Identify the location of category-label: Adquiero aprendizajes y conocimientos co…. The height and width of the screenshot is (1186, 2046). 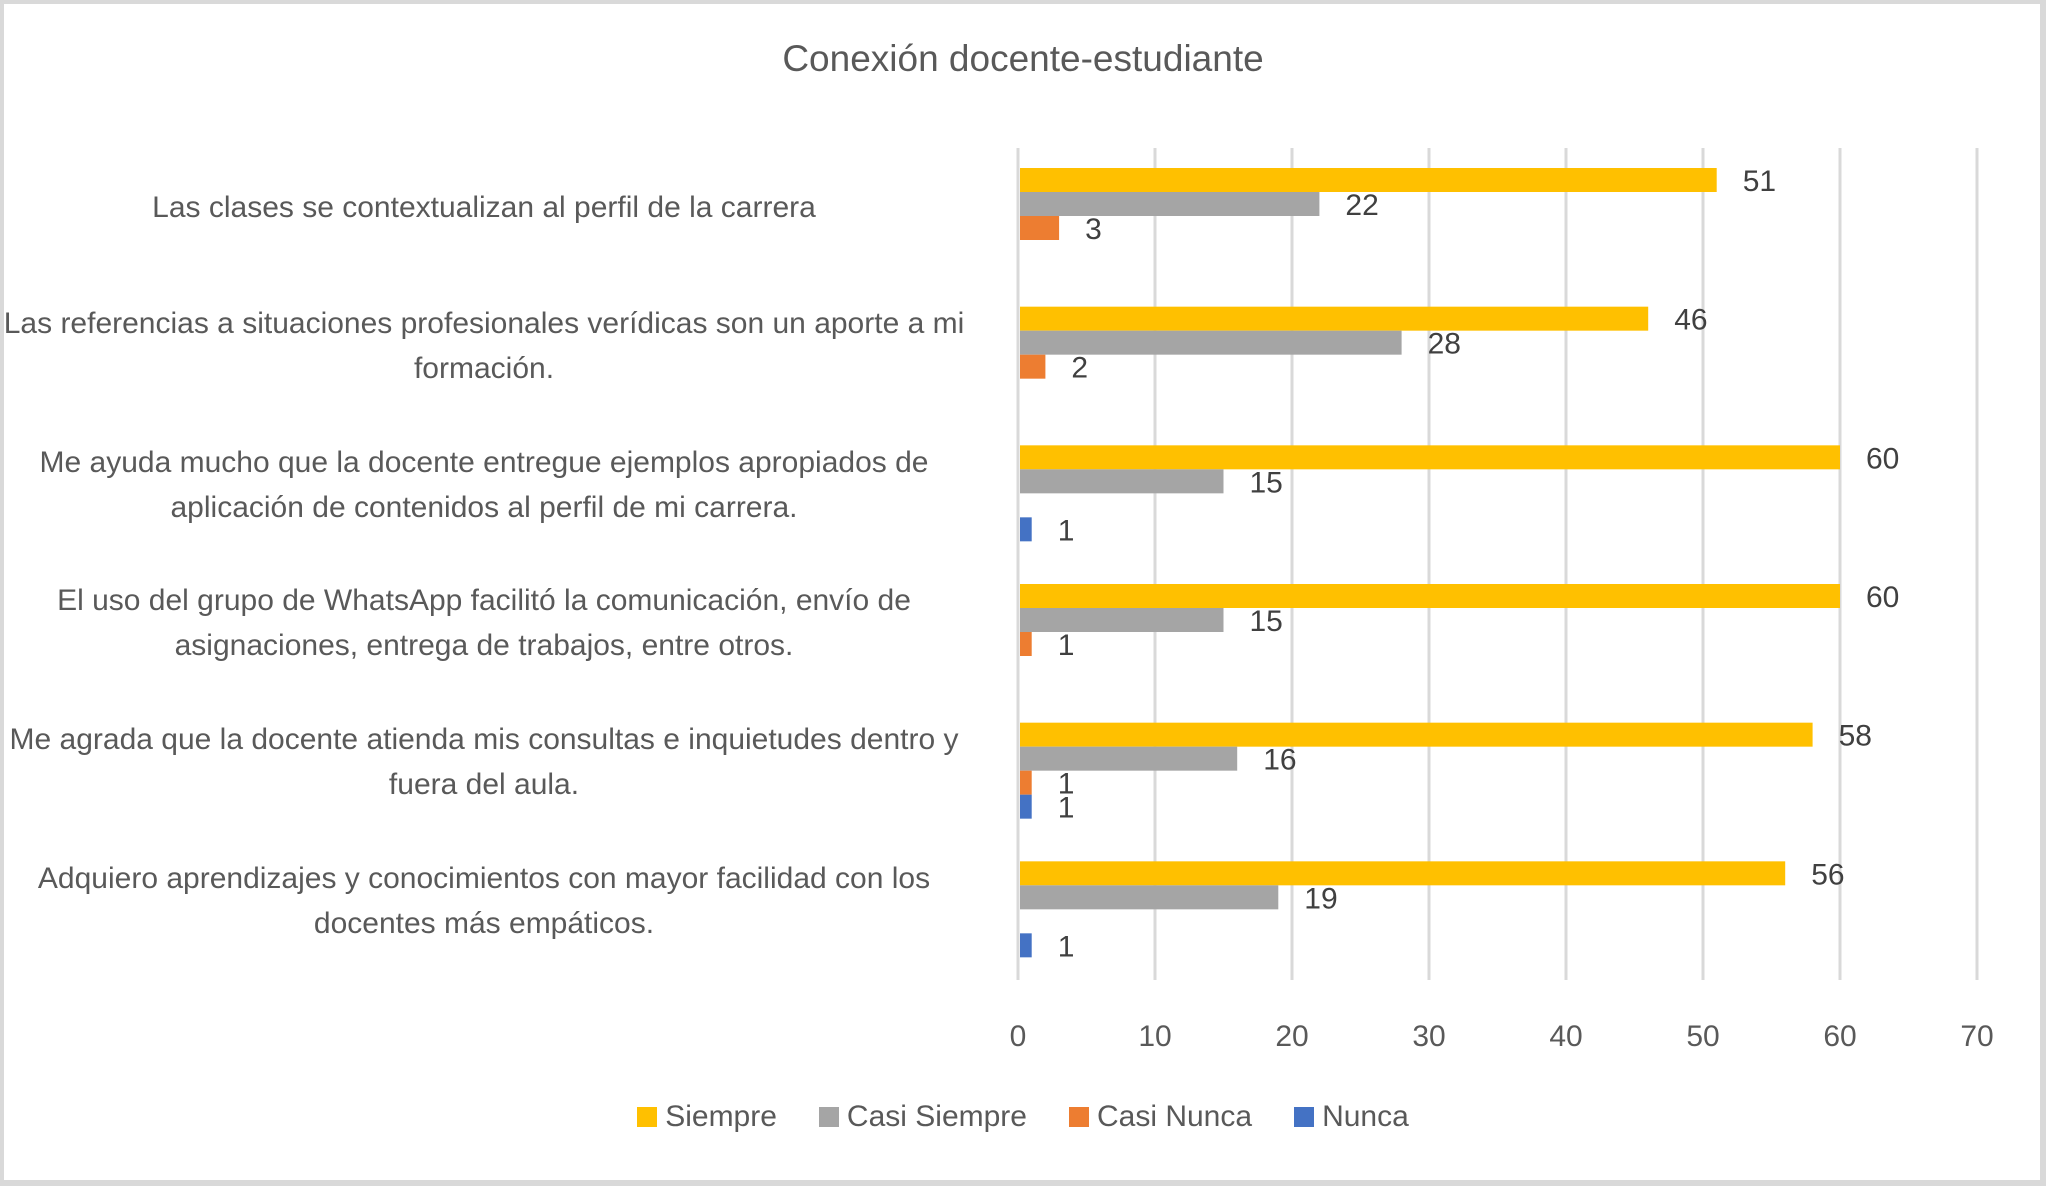
(484, 900).